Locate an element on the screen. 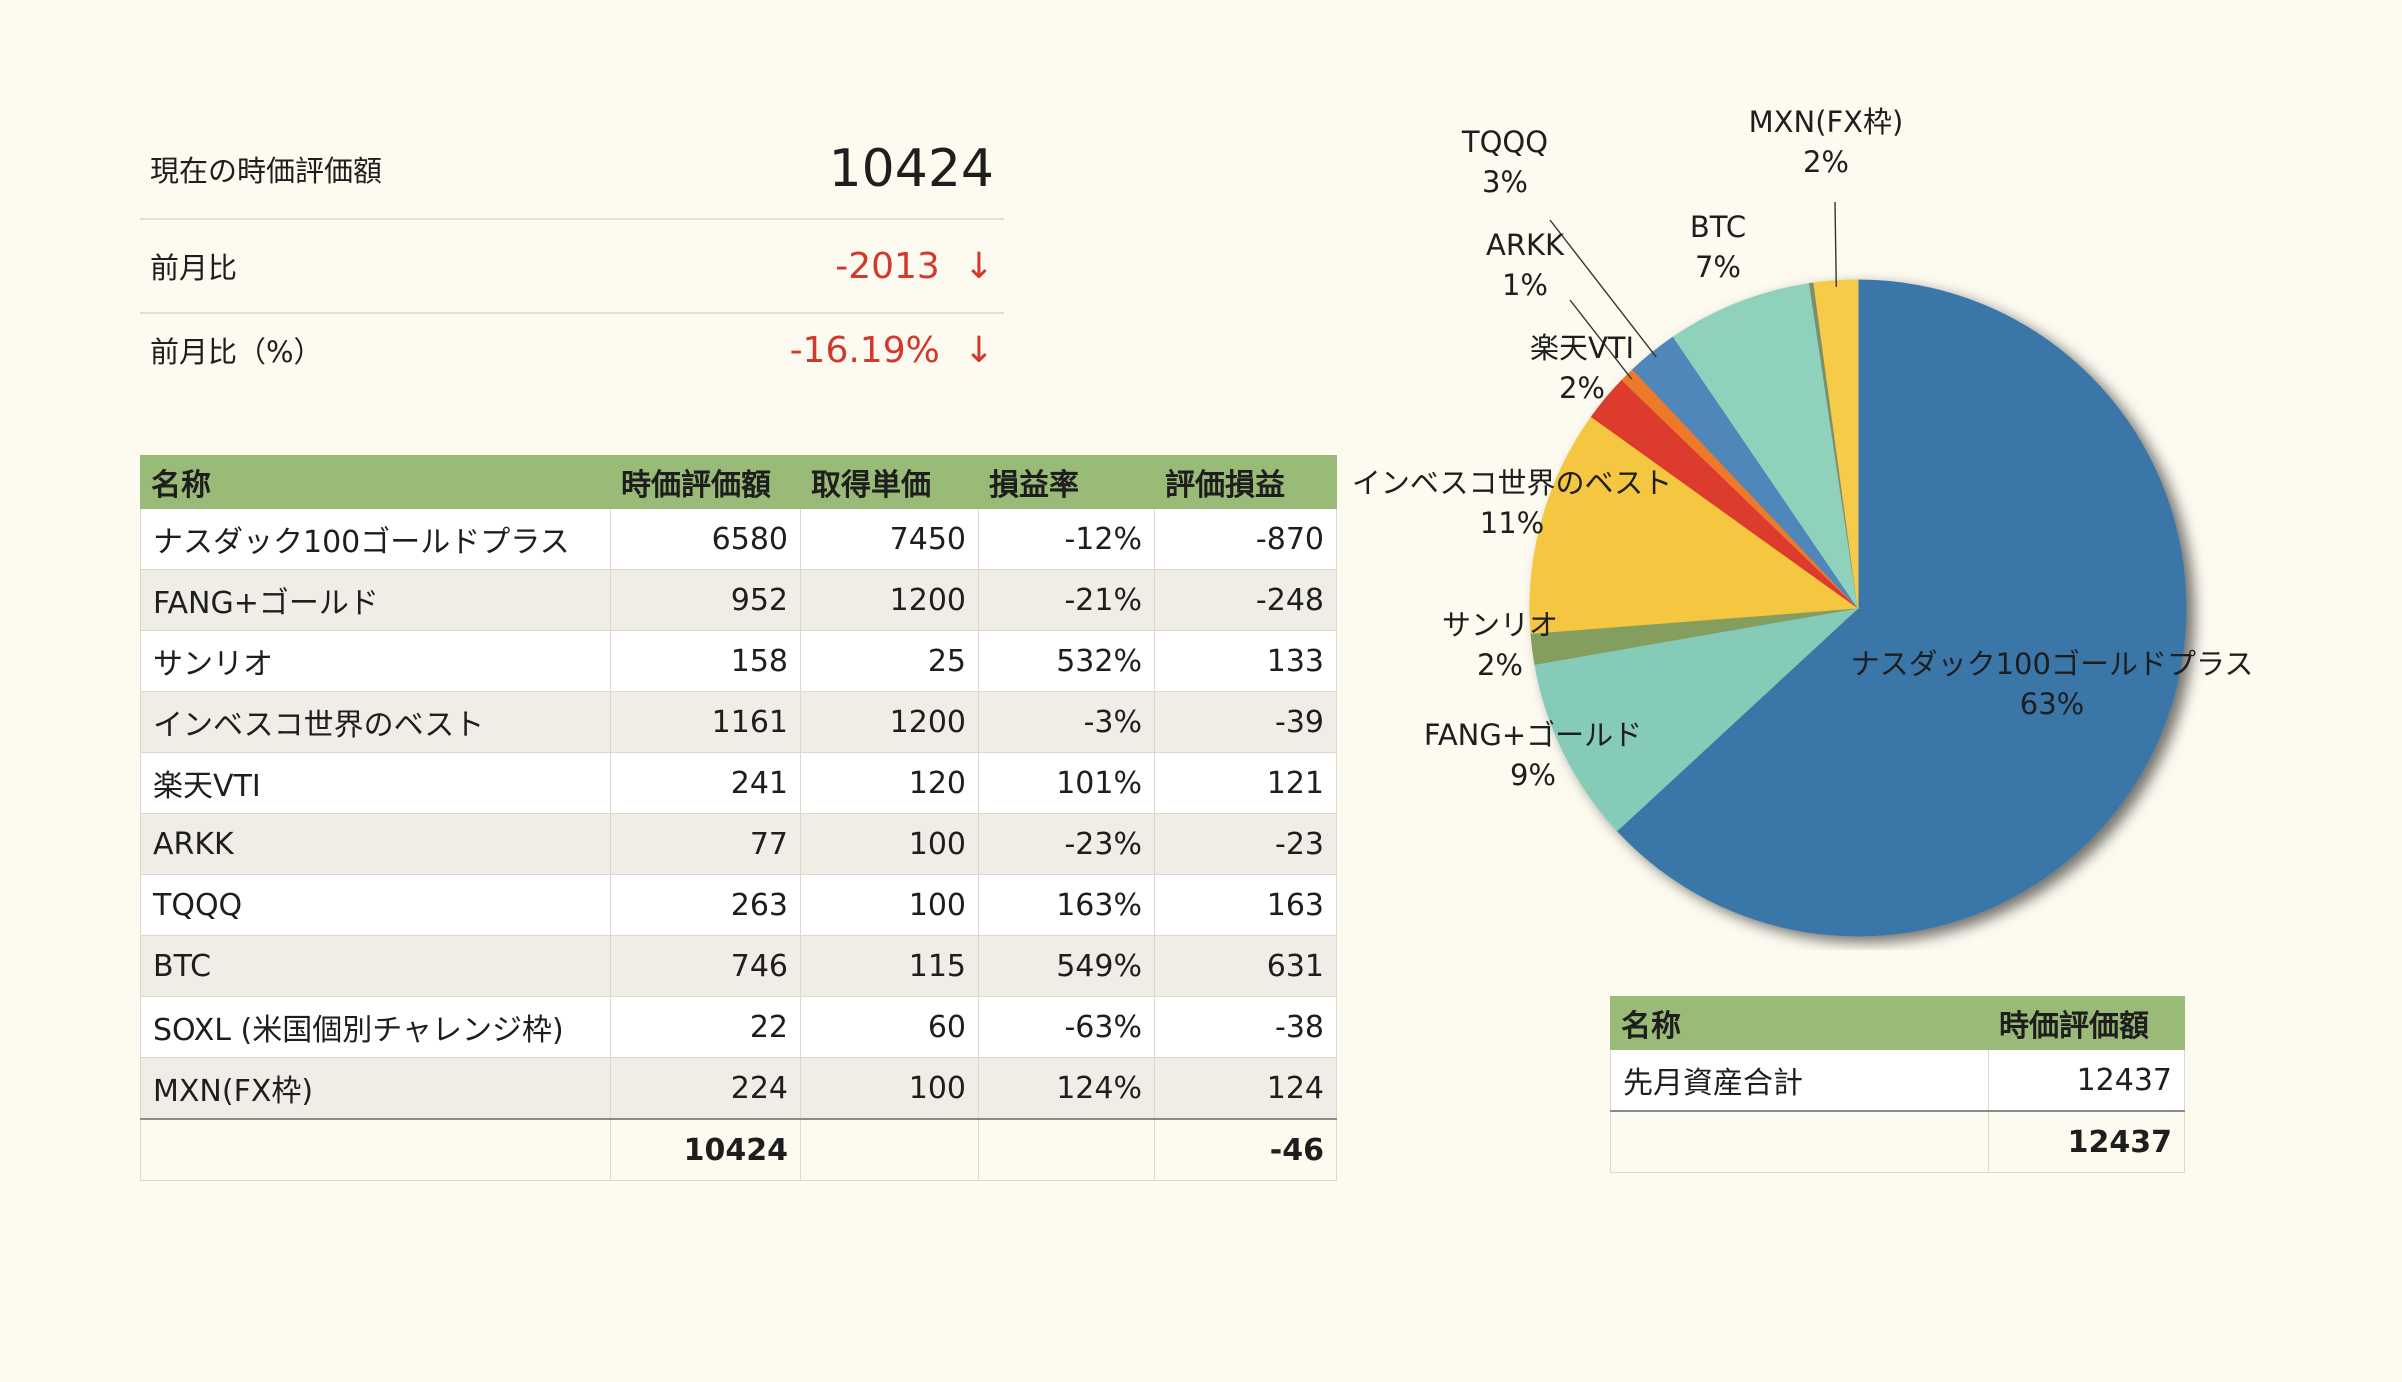 The height and width of the screenshot is (1382, 2402). cell-cost: 115 is located at coordinates (889, 966).